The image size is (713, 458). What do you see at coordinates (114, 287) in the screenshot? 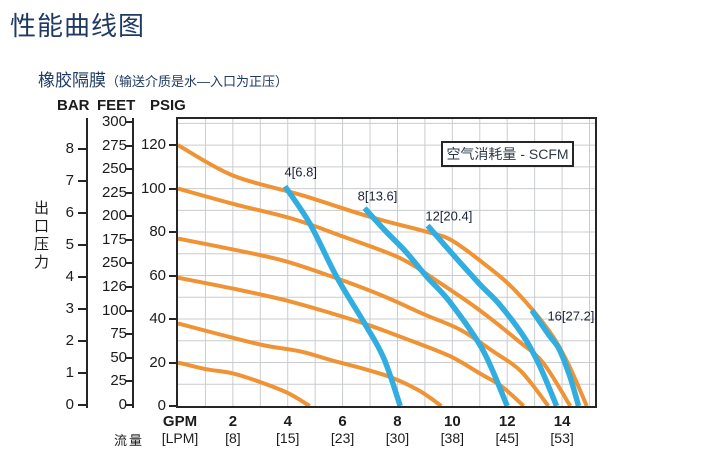
I see `feet-tick-label: 126` at bounding box center [114, 287].